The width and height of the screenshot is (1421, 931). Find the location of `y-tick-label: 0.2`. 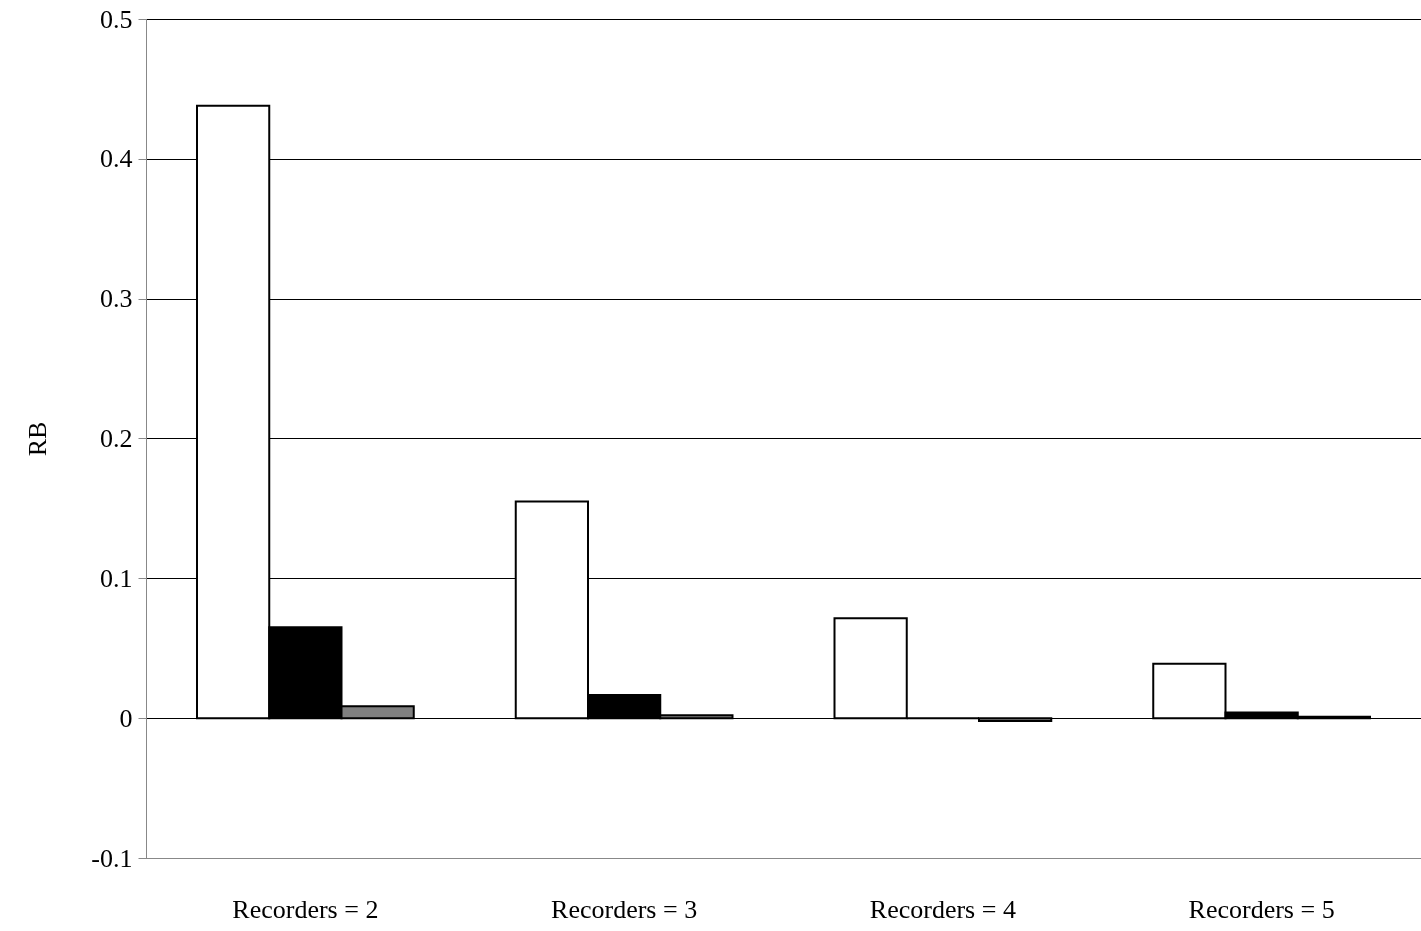

y-tick-label: 0.2 is located at coordinates (116, 438).